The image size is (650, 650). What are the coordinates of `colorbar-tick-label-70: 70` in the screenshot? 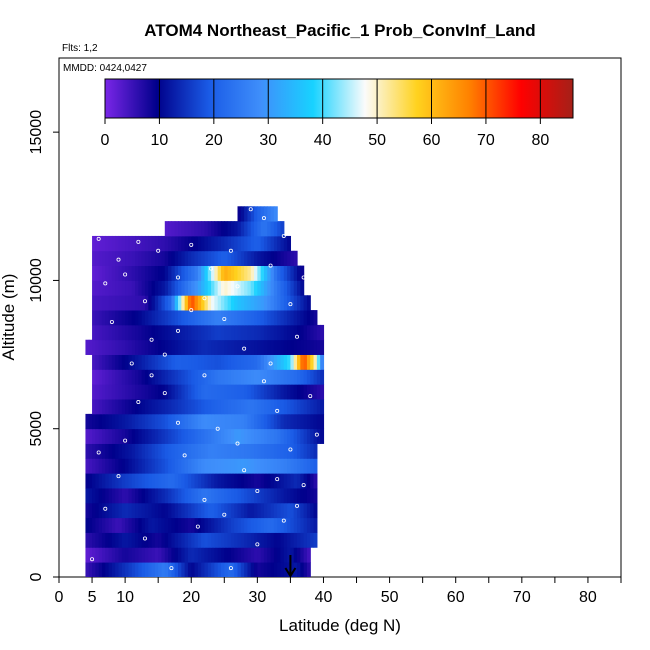 It's located at (486, 140).